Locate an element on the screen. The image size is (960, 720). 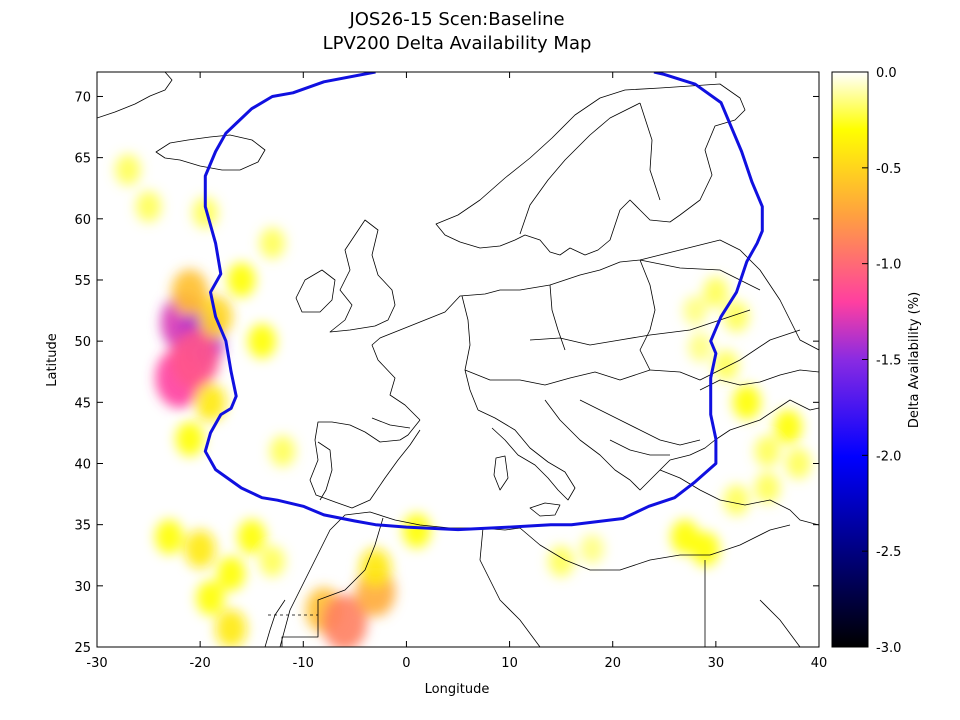
y-tick-label: 40 is located at coordinates (82, 464).